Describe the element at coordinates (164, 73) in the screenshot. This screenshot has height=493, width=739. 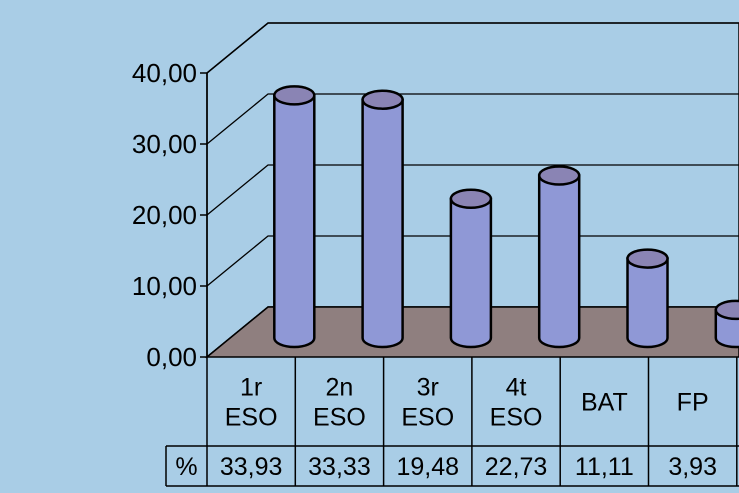
I see `y-tick-label: 40,00` at that location.